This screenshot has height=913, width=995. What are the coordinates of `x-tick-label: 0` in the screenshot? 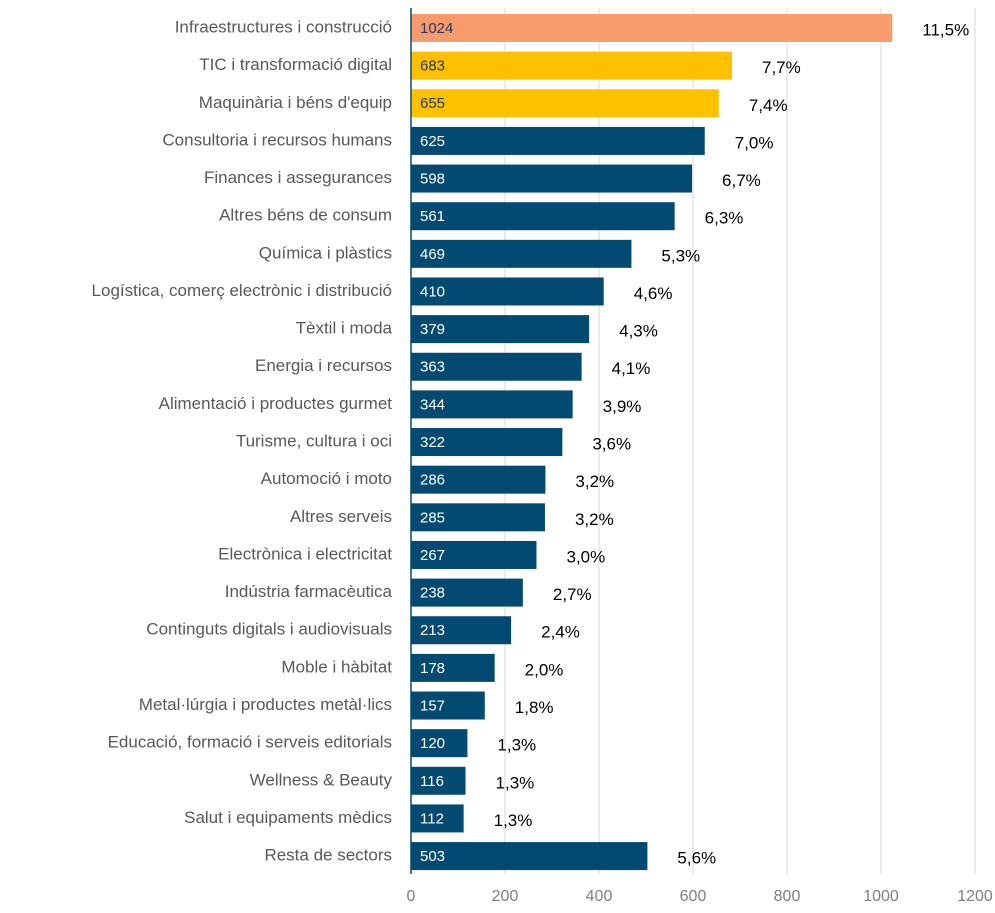 It's located at (411, 896).